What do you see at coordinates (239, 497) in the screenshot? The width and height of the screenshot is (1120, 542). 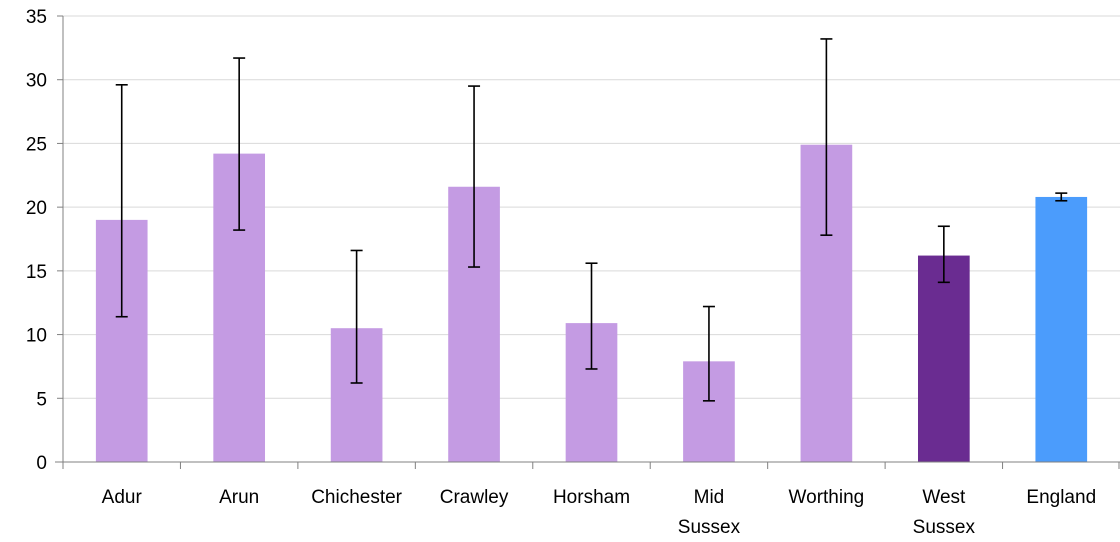 I see `x-category-label: Arun` at bounding box center [239, 497].